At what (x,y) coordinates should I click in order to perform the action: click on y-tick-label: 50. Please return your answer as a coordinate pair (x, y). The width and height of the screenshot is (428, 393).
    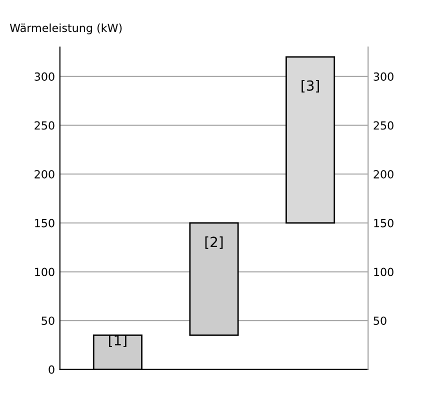
    Looking at the image, I should click on (48, 320).